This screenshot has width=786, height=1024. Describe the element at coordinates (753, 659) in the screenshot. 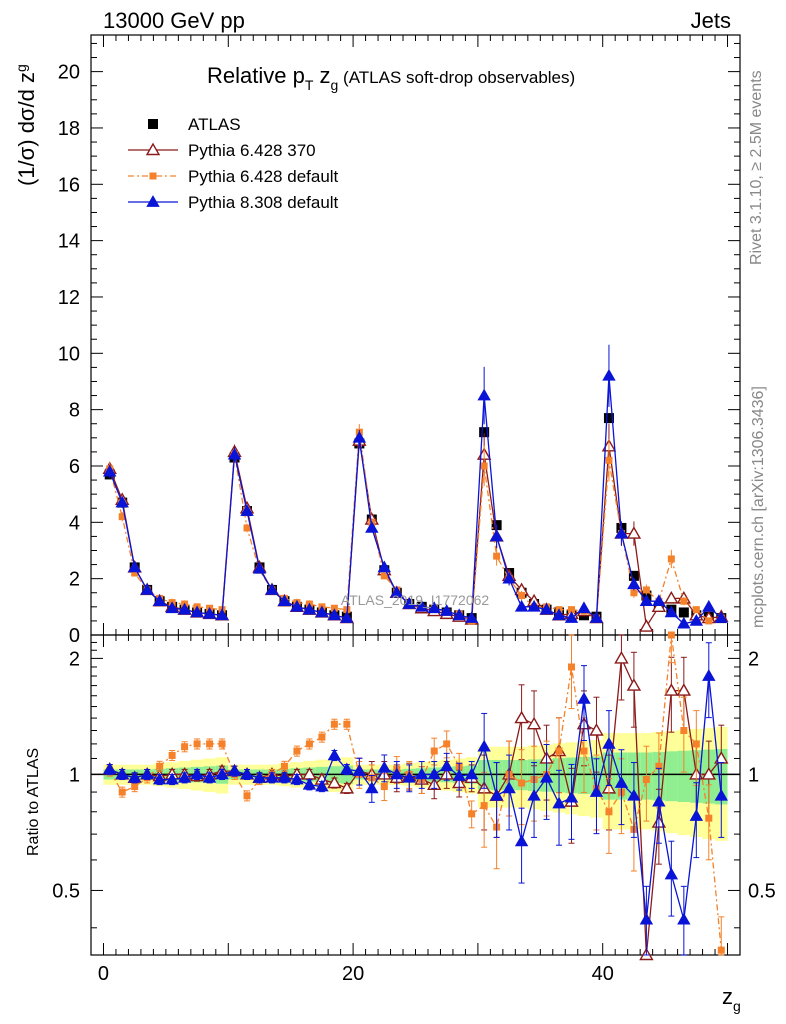

I see `ratio-tick-label-right: 2` at that location.